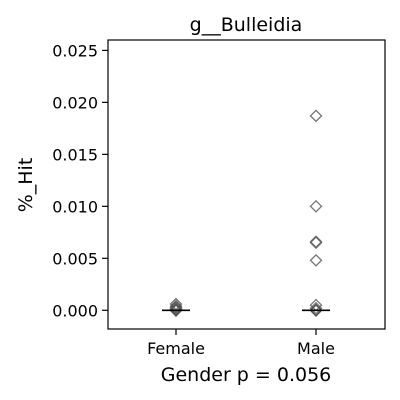 This screenshot has width=400, height=400. Describe the element at coordinates (80, 180) in the screenshot. I see `y-axis: 0.000 0.005 0.010 0.015 0.020 0.025` at that location.